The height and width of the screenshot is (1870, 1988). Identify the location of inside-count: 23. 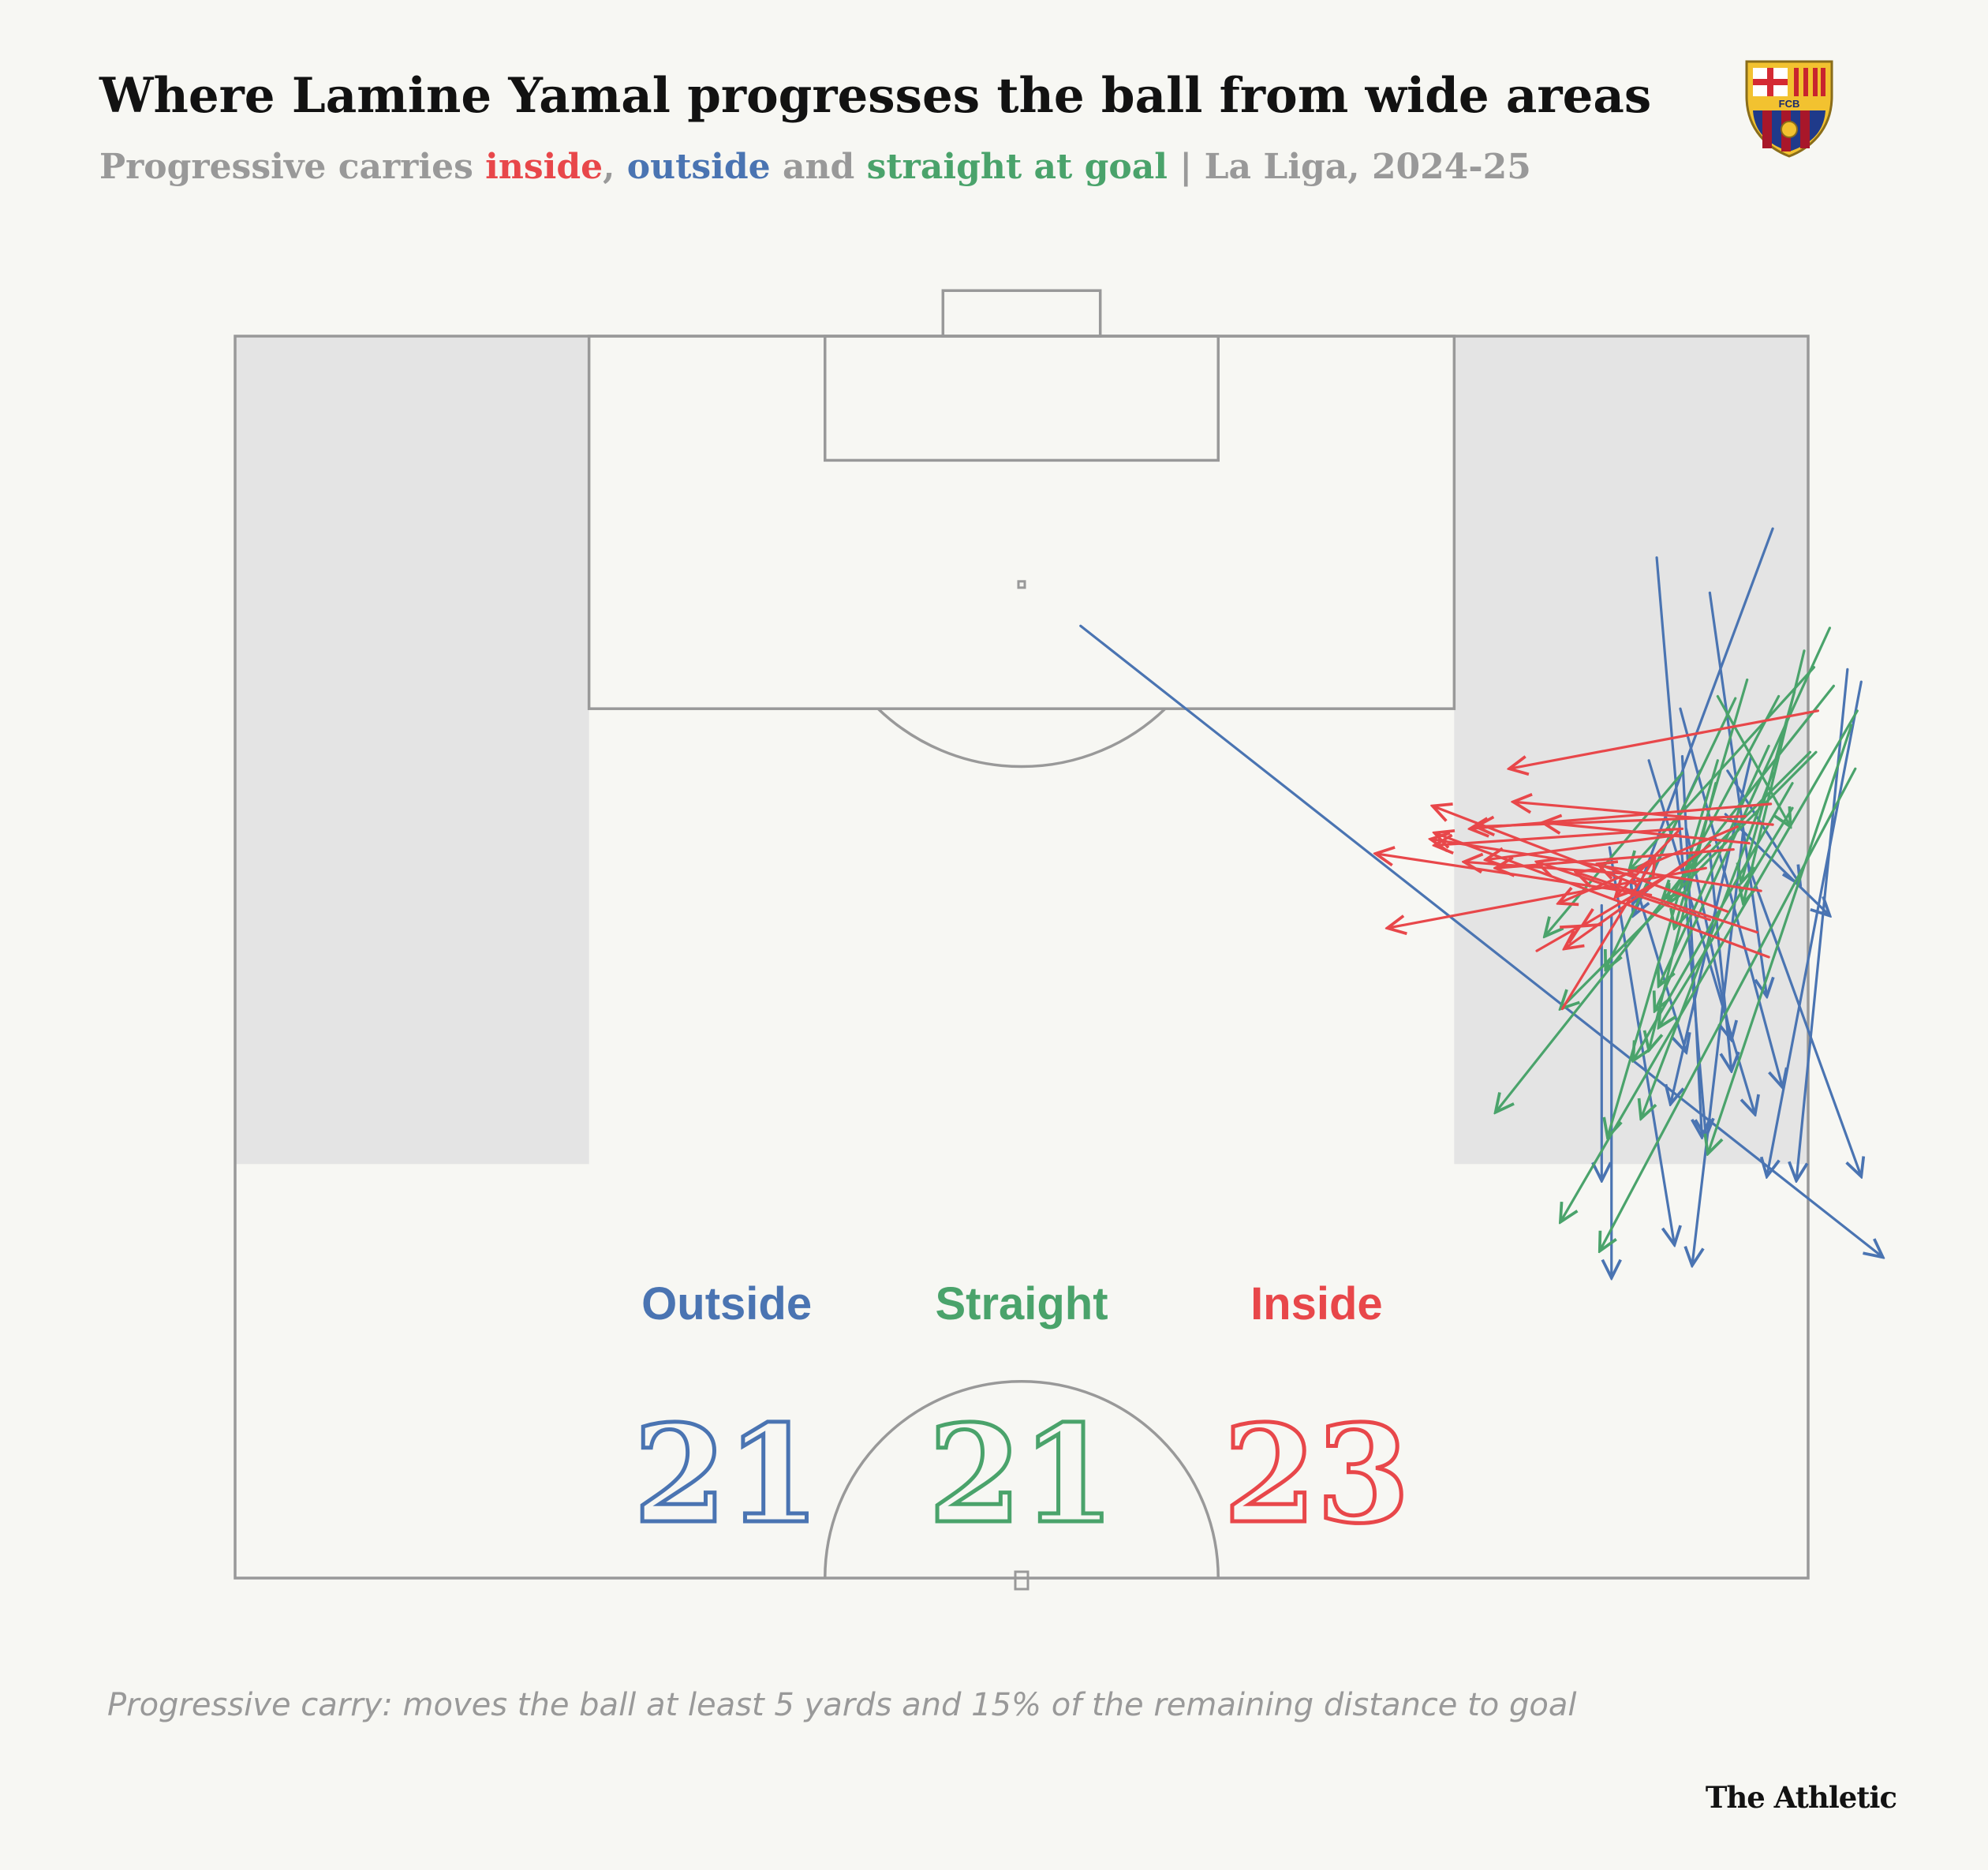
(1318, 1475).